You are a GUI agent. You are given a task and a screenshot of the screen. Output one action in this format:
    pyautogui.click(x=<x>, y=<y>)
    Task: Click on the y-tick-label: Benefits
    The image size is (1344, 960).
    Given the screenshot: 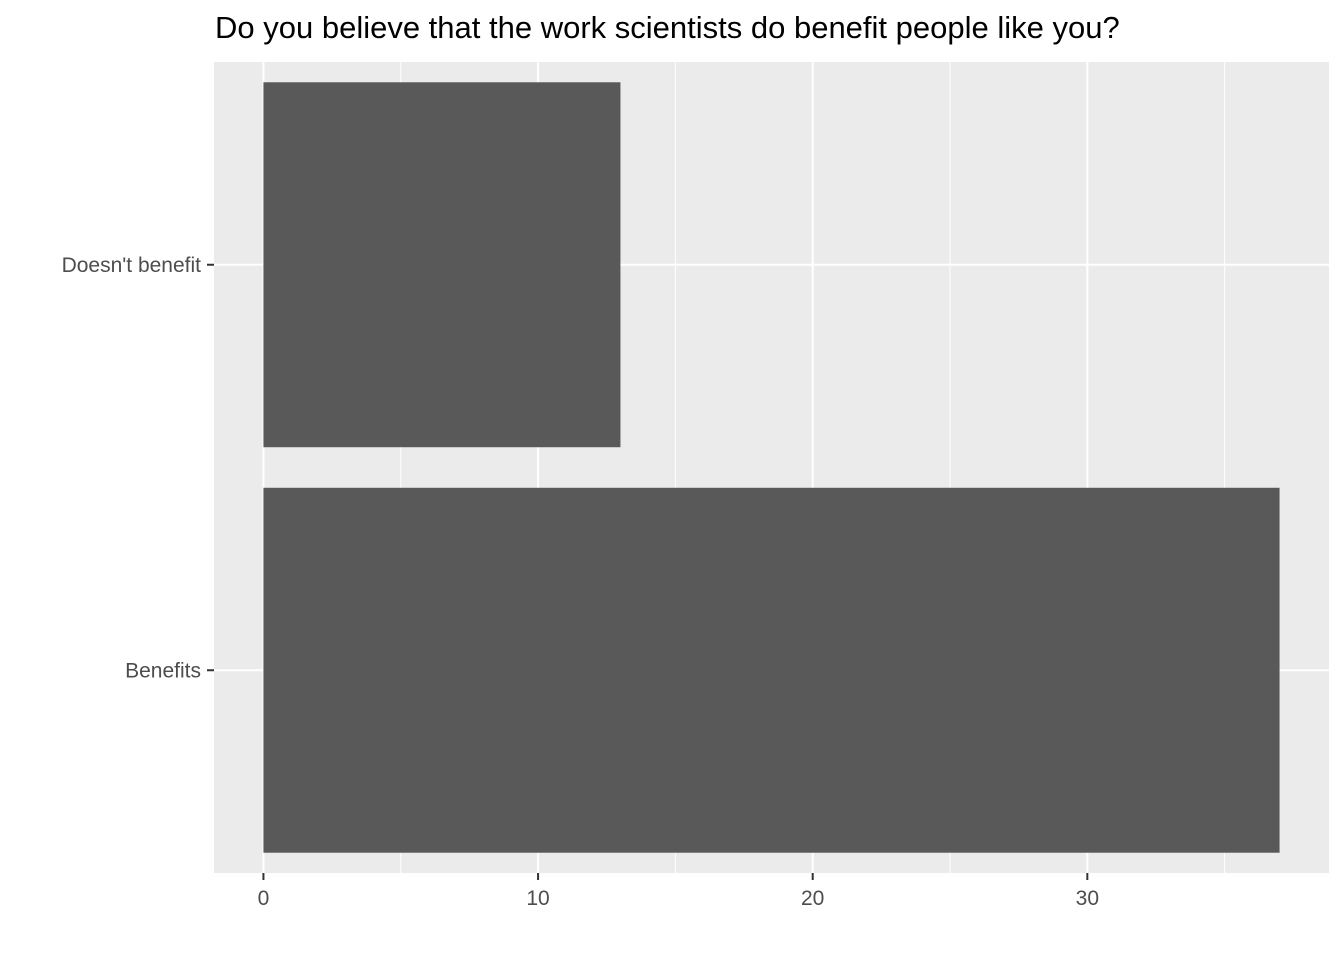 What is the action you would take?
    pyautogui.click(x=163, y=670)
    